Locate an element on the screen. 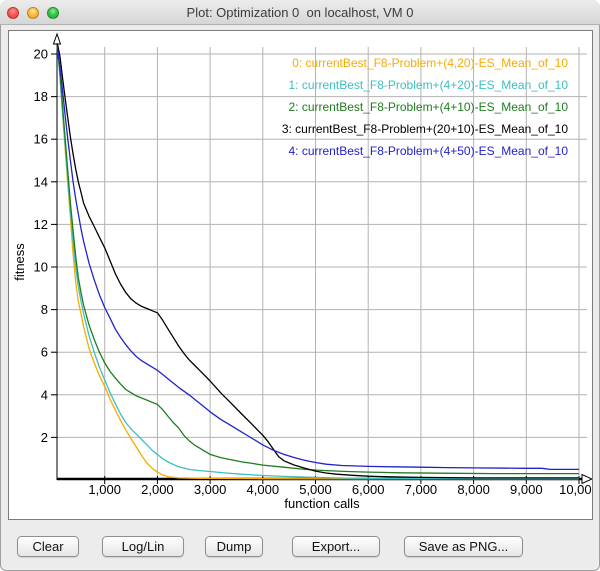 Image resolution: width=600 pixels, height=571 pixels. svg-text: 2,000 is located at coordinates (157, 489).